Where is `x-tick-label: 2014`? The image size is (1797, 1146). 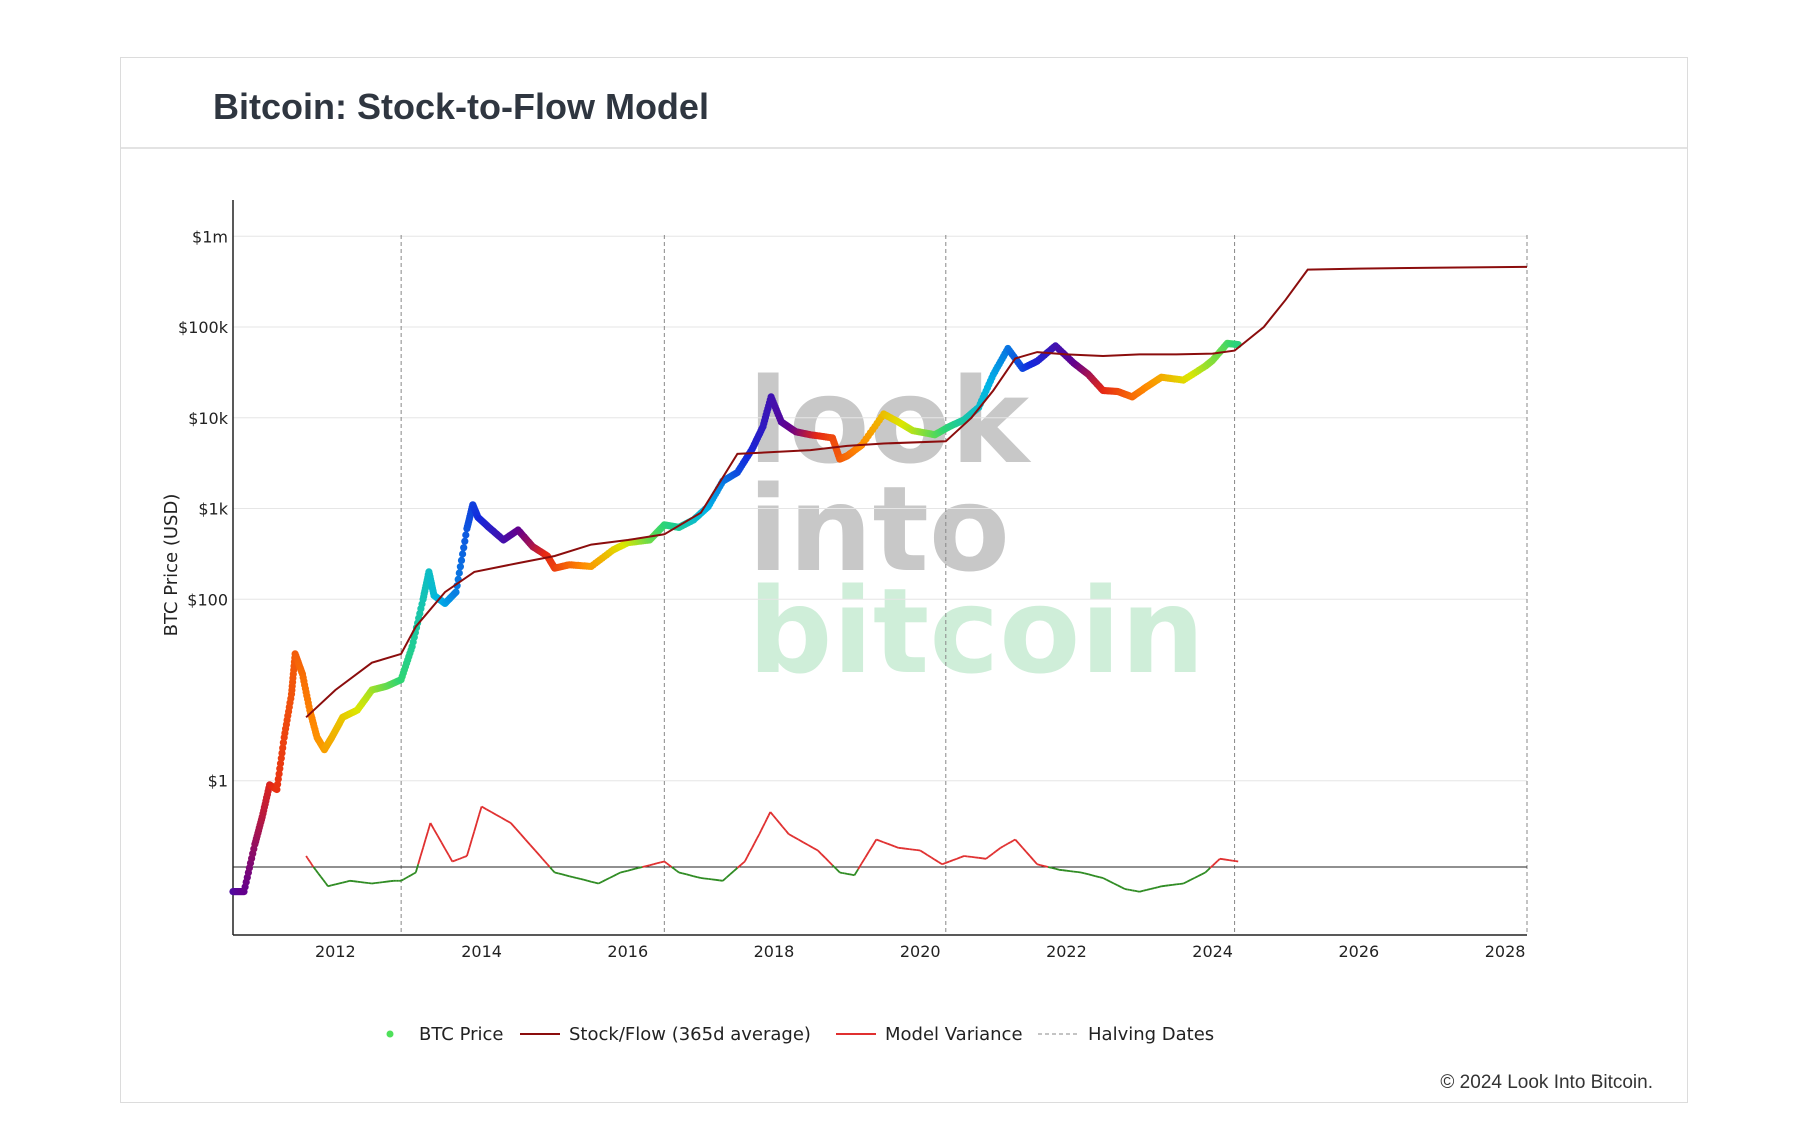 x-tick-label: 2014 is located at coordinates (481, 951).